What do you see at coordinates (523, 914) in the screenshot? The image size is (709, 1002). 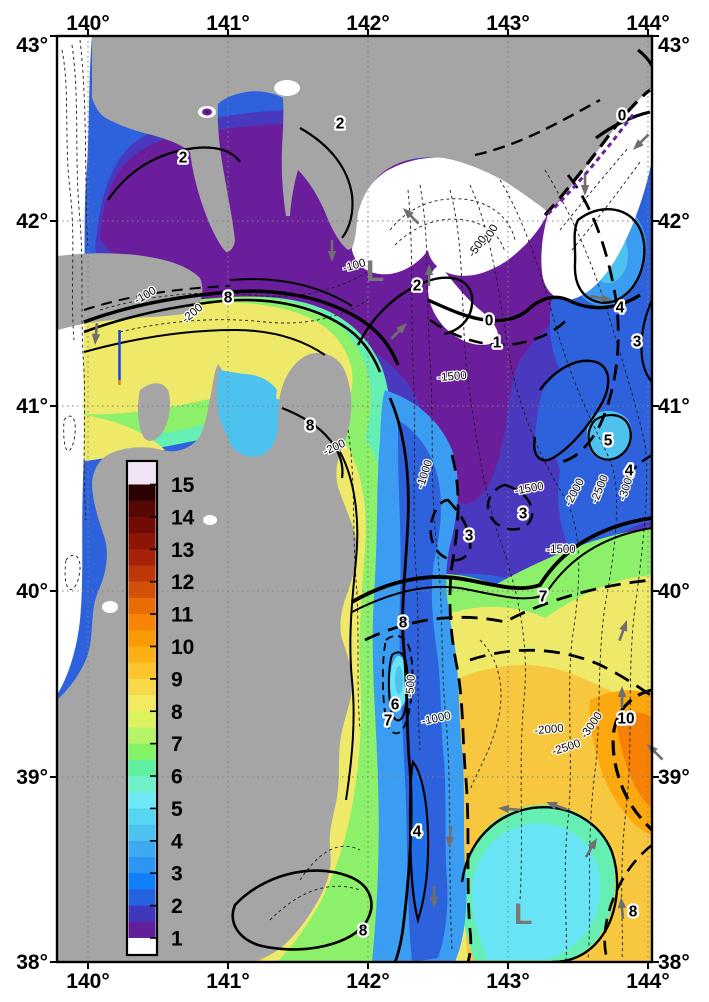 I see `low-center-marker: L` at bounding box center [523, 914].